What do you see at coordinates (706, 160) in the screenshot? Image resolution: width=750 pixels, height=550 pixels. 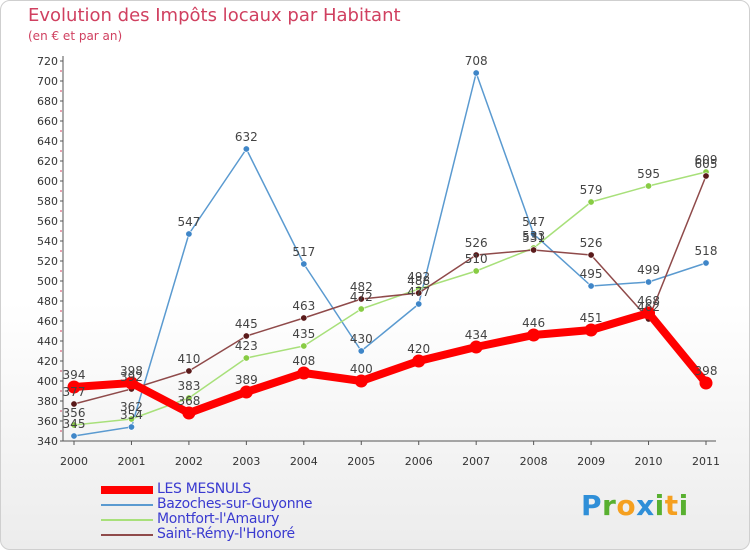 I see `data-label: 609` at bounding box center [706, 160].